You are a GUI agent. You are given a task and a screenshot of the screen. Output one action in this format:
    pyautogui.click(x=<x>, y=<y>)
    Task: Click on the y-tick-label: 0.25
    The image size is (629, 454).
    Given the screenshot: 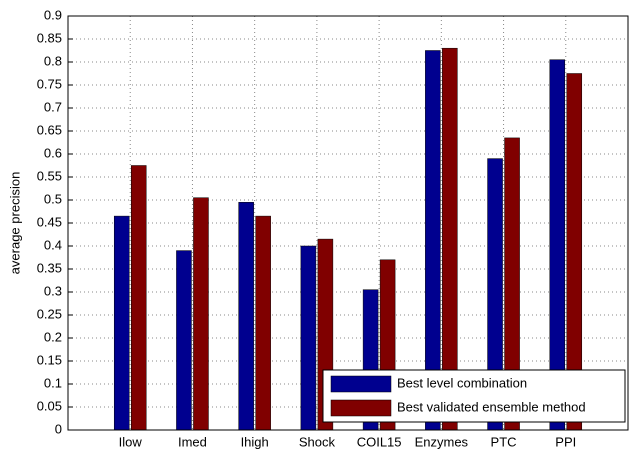 What is the action you would take?
    pyautogui.click(x=49, y=313)
    